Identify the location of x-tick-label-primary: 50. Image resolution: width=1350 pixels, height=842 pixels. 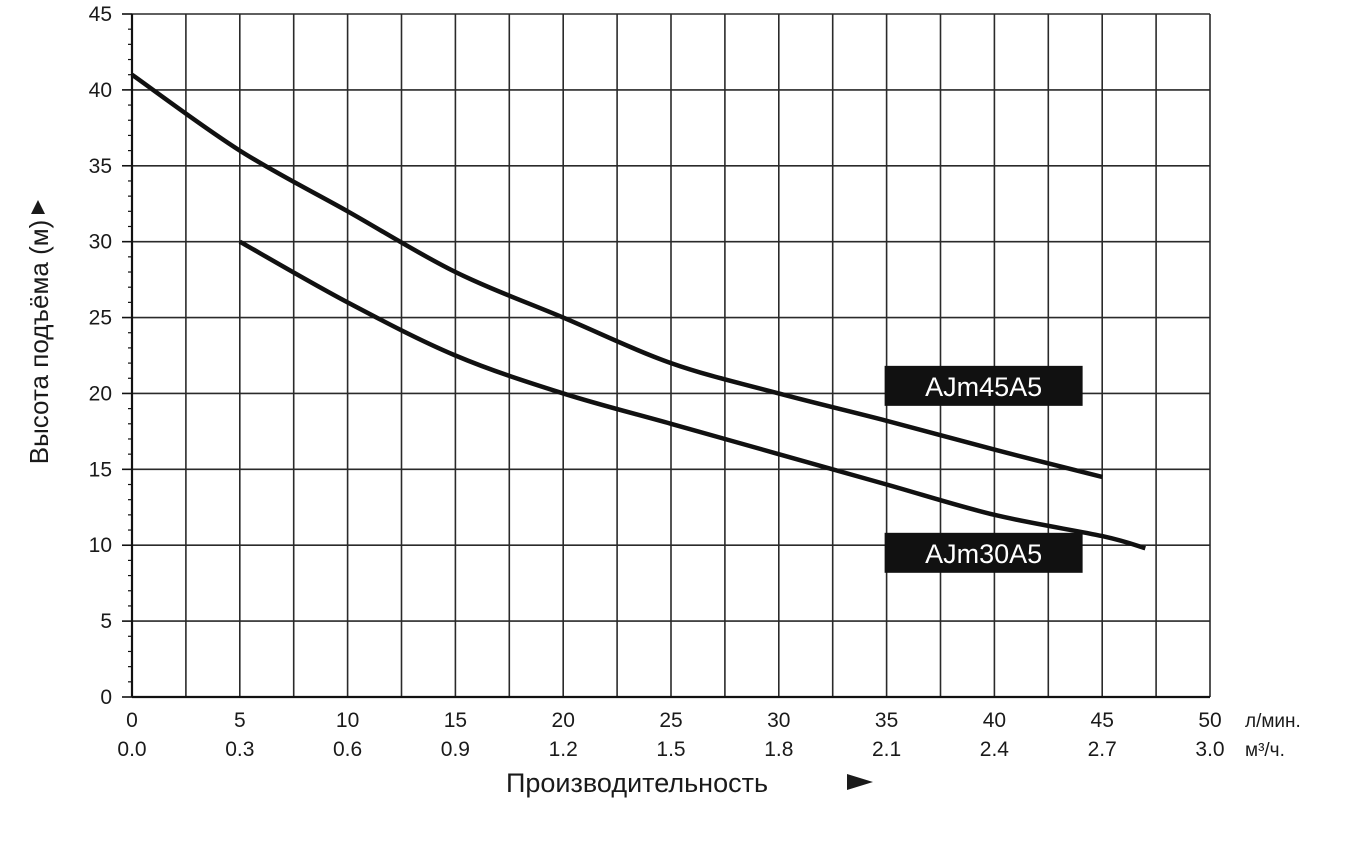
(1209, 720).